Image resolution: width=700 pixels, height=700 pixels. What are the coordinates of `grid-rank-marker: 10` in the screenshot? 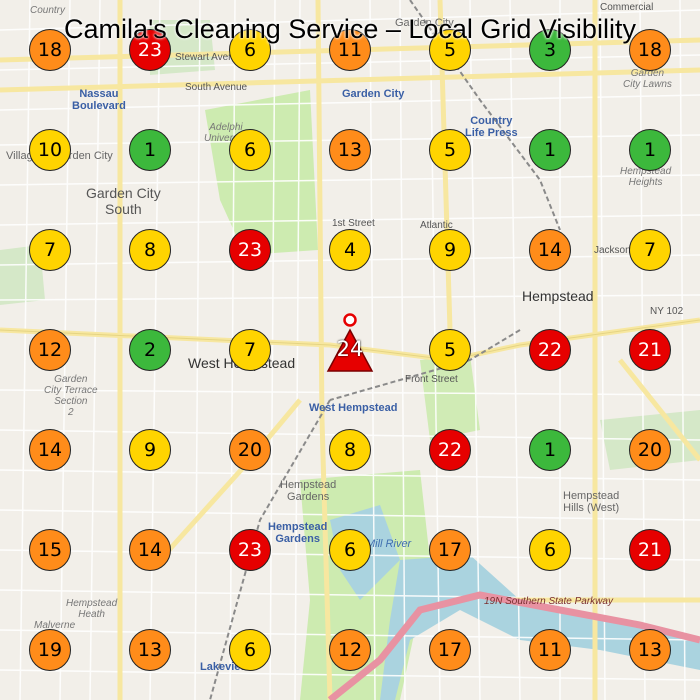 It's located at (50, 150).